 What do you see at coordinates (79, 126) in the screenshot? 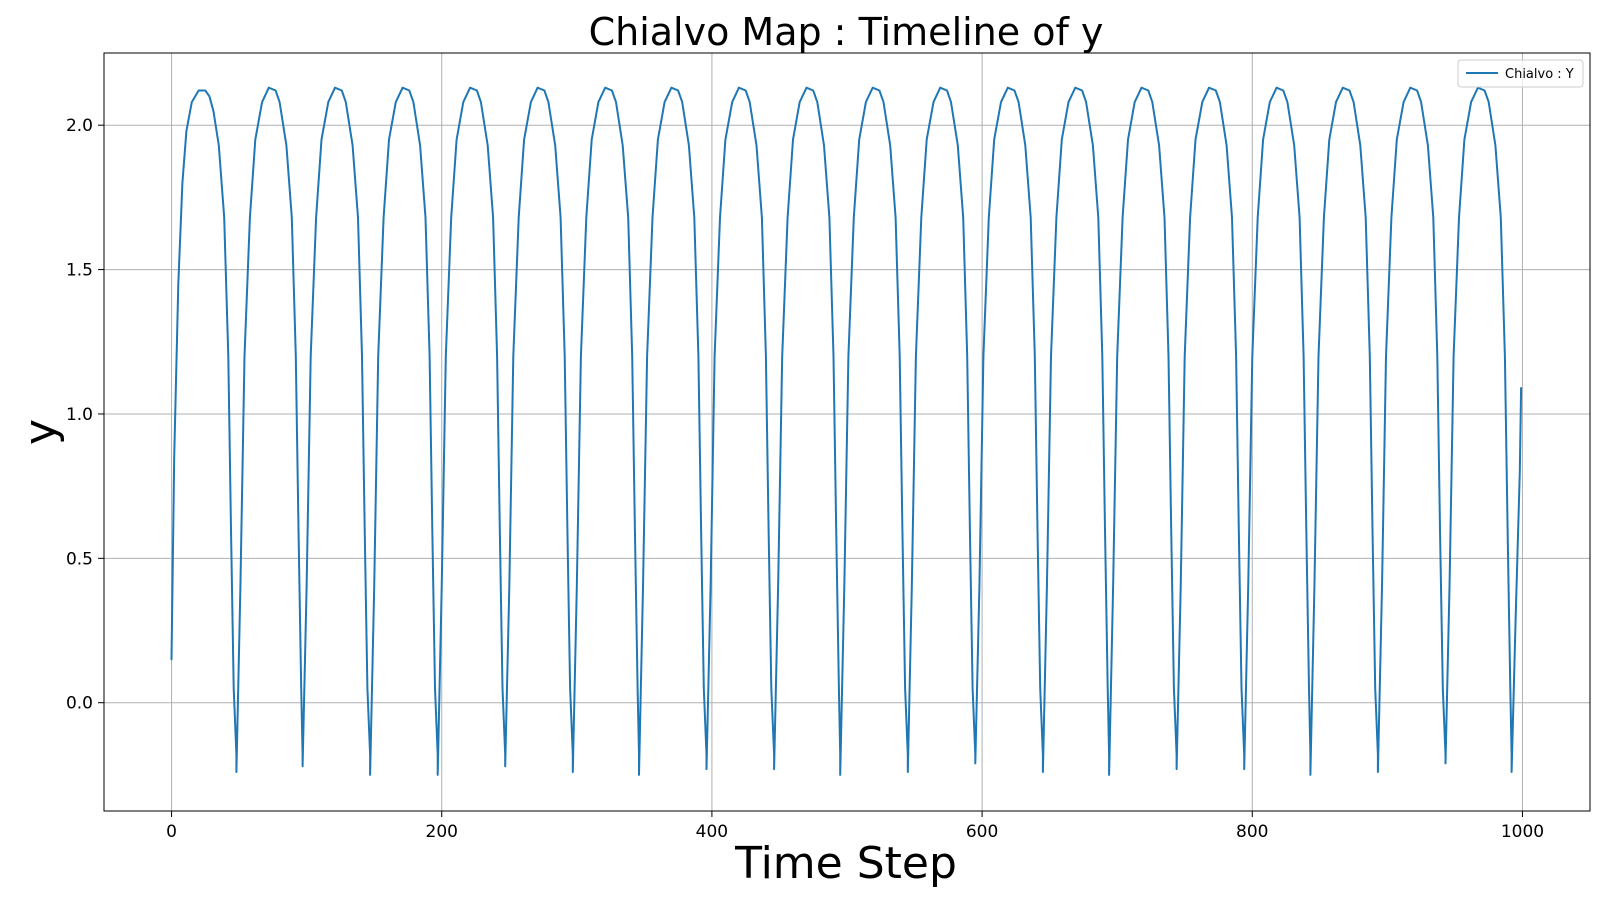
I see `y-tick-label: 2.0` at bounding box center [79, 126].